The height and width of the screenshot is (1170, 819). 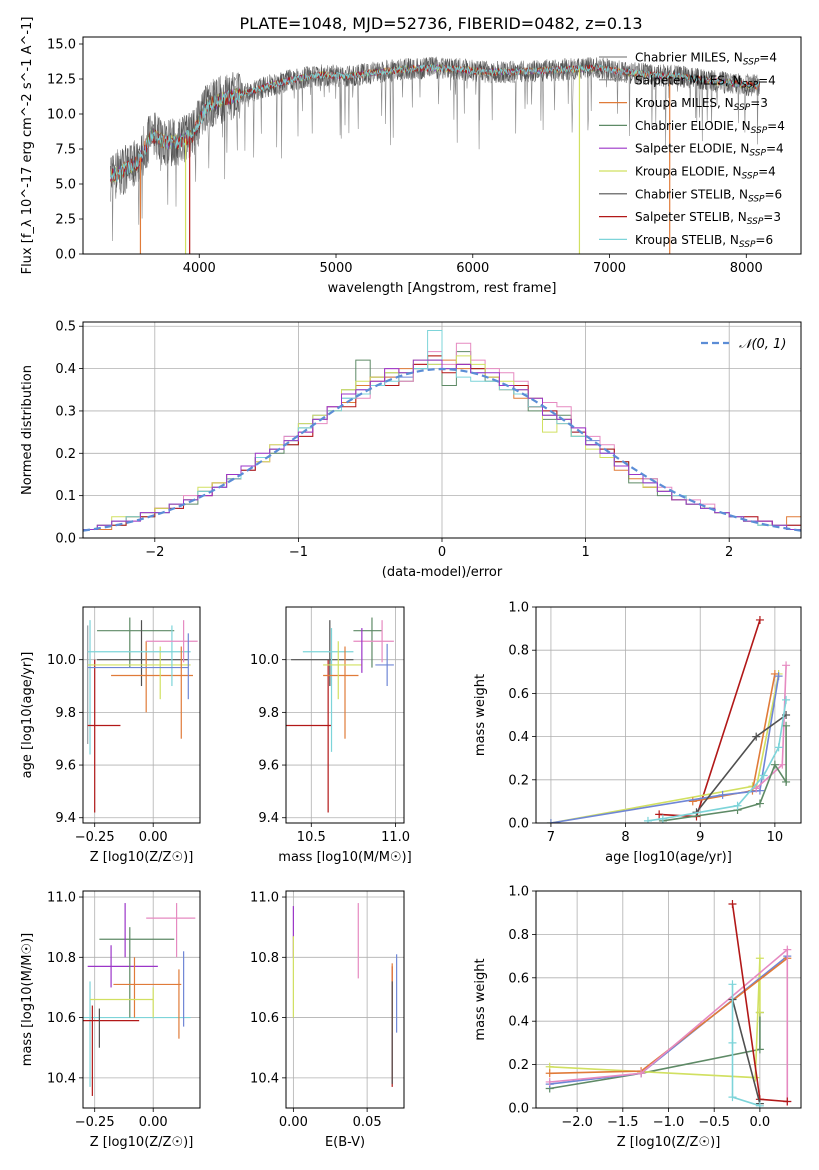 What do you see at coordinates (714, 1122) in the screenshot?
I see `x-tick-label: −0.5` at bounding box center [714, 1122].